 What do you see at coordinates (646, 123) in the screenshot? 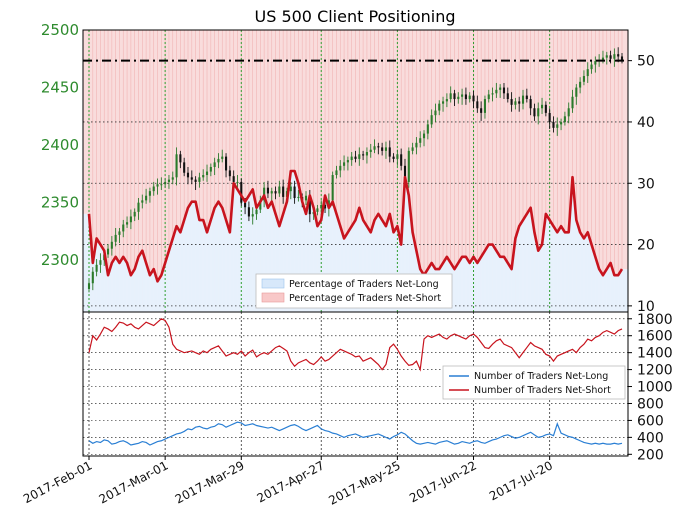
I see `percentage-tick-label: 40` at bounding box center [646, 123].